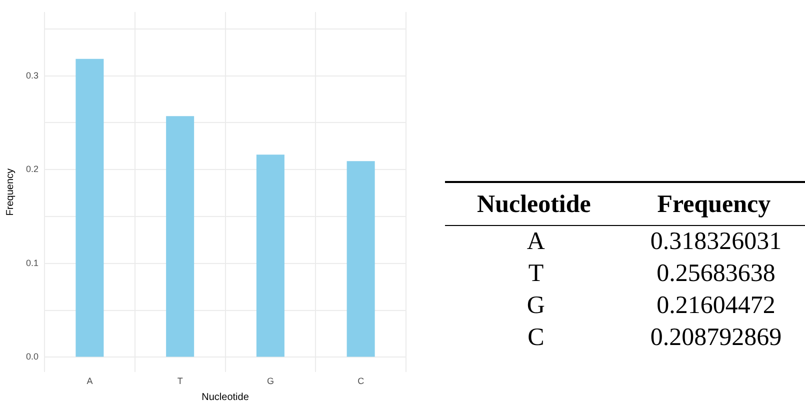  What do you see at coordinates (536, 338) in the screenshot?
I see `category-label: C` at bounding box center [536, 338].